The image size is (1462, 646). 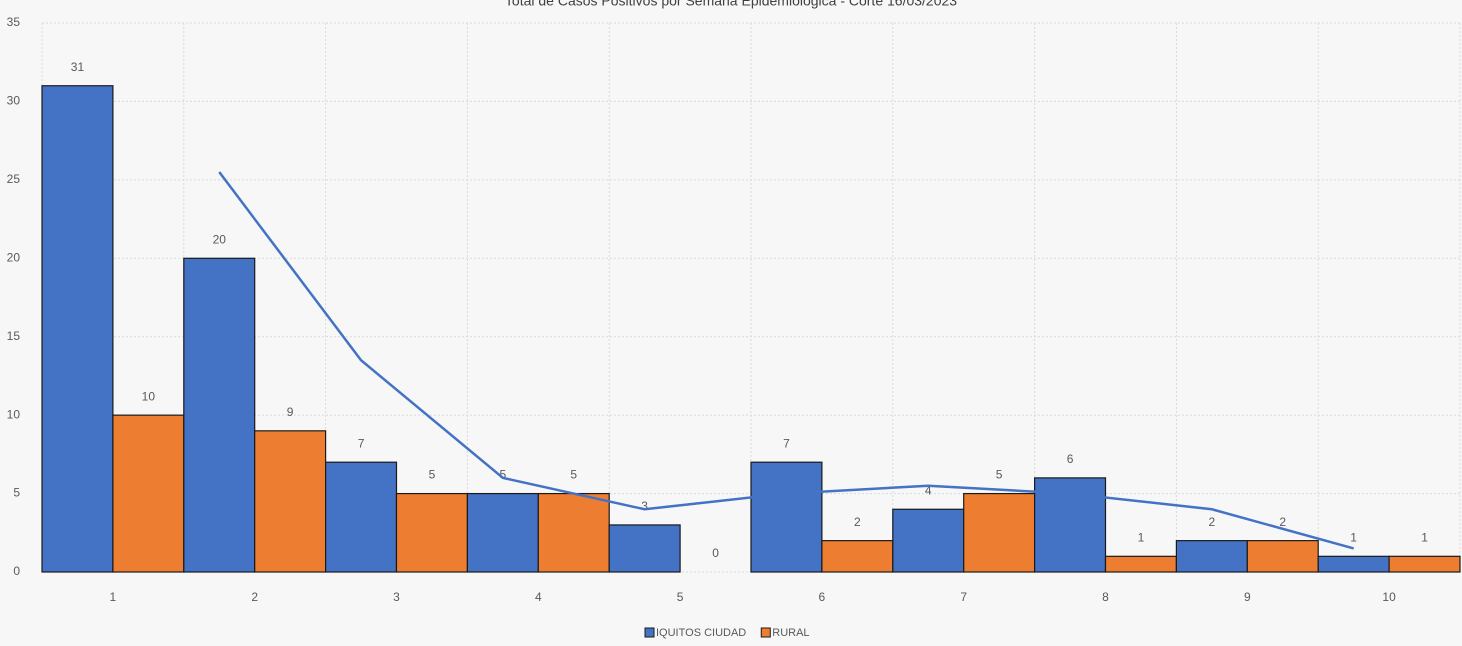 What do you see at coordinates (14, 336) in the screenshot?
I see `y-tick-label: 15` at bounding box center [14, 336].